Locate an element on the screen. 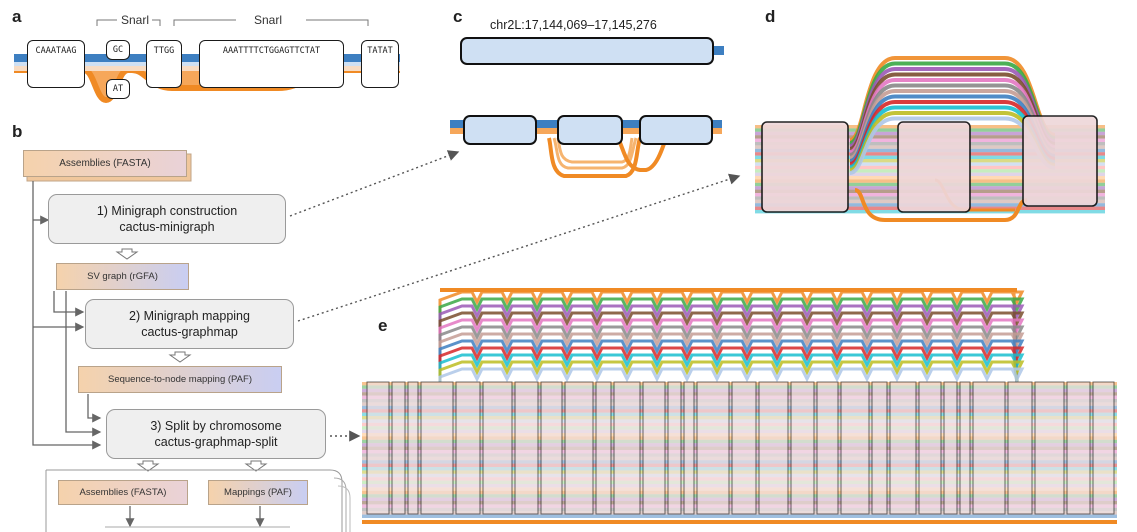  step-2-minigraph-mapping: 2) Minigraph mapping cactus-graphmap is located at coordinates (189, 324).